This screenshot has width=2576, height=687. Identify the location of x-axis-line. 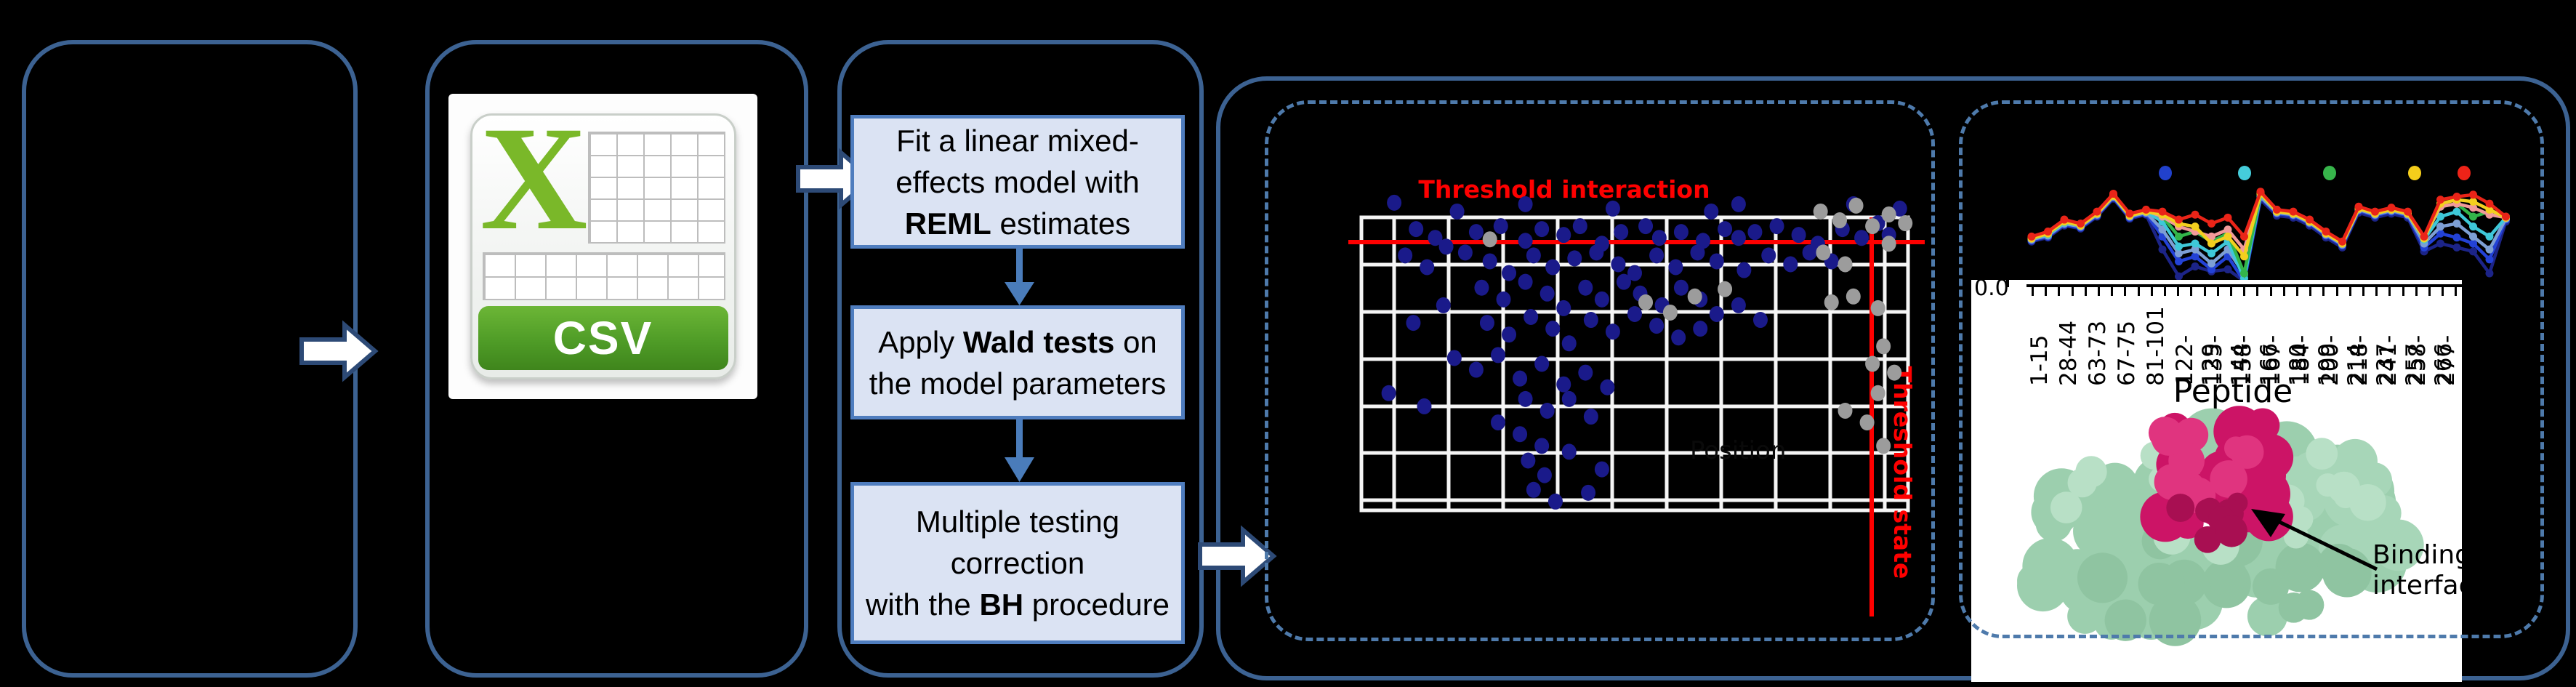
(2244, 285).